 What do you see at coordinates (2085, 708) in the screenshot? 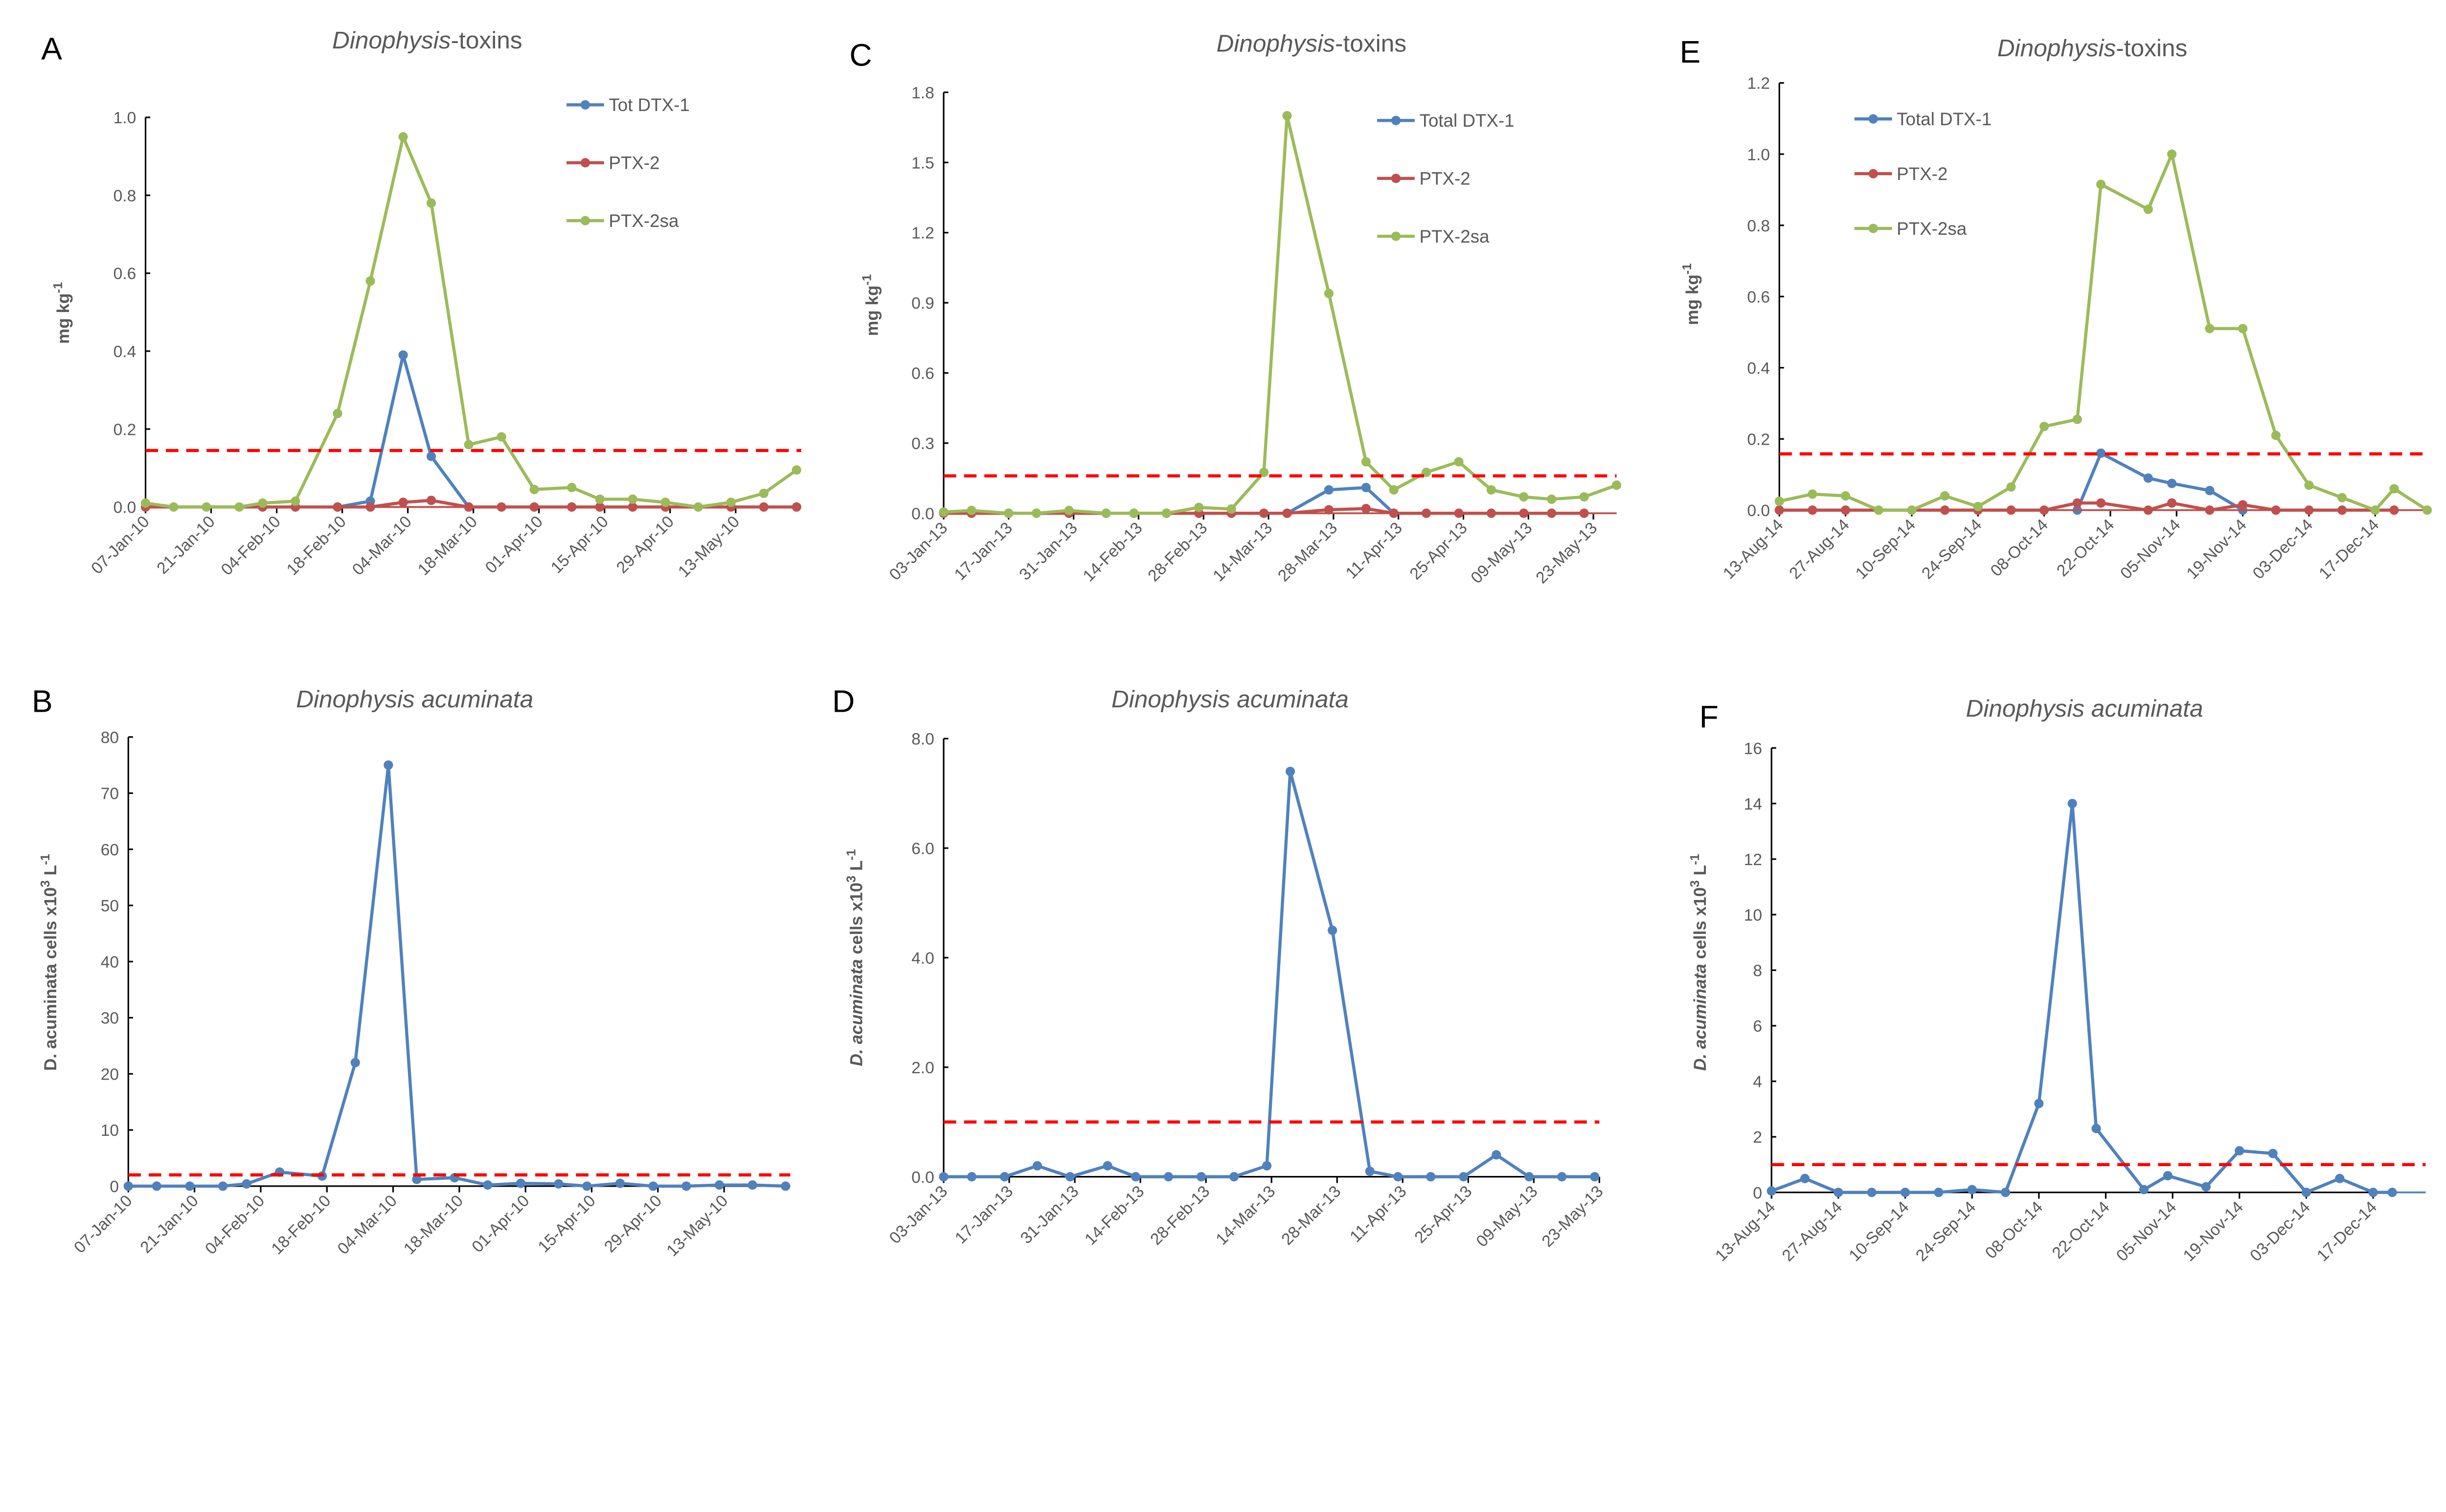
I see `title-italic: Dinophysis acuminata` at bounding box center [2085, 708].